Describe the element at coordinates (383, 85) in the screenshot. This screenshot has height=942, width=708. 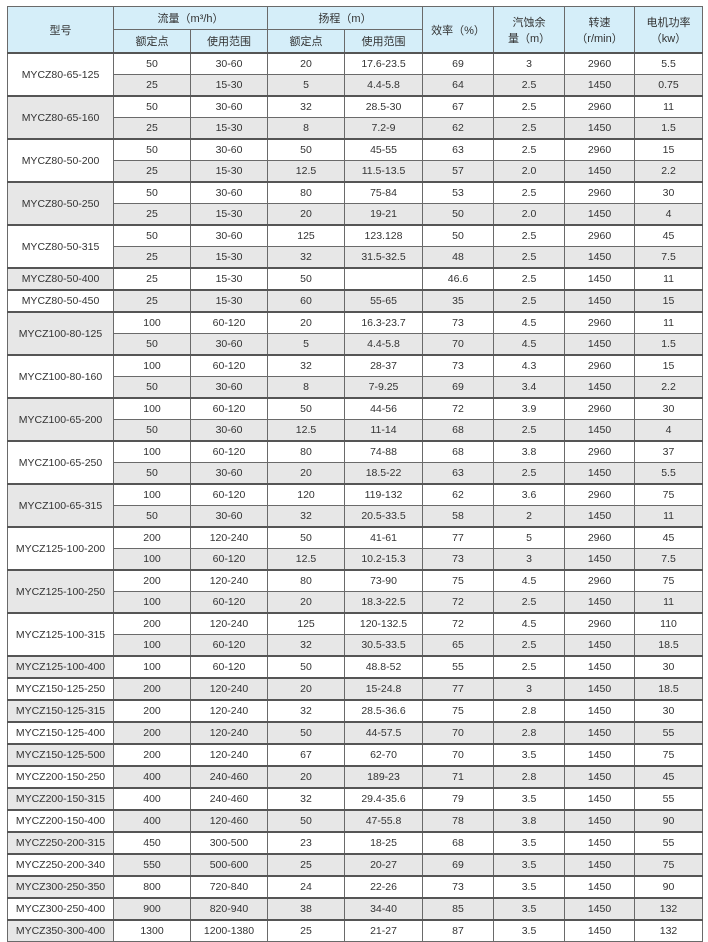
I see `head-range-cell: 4.4-5.8` at that location.